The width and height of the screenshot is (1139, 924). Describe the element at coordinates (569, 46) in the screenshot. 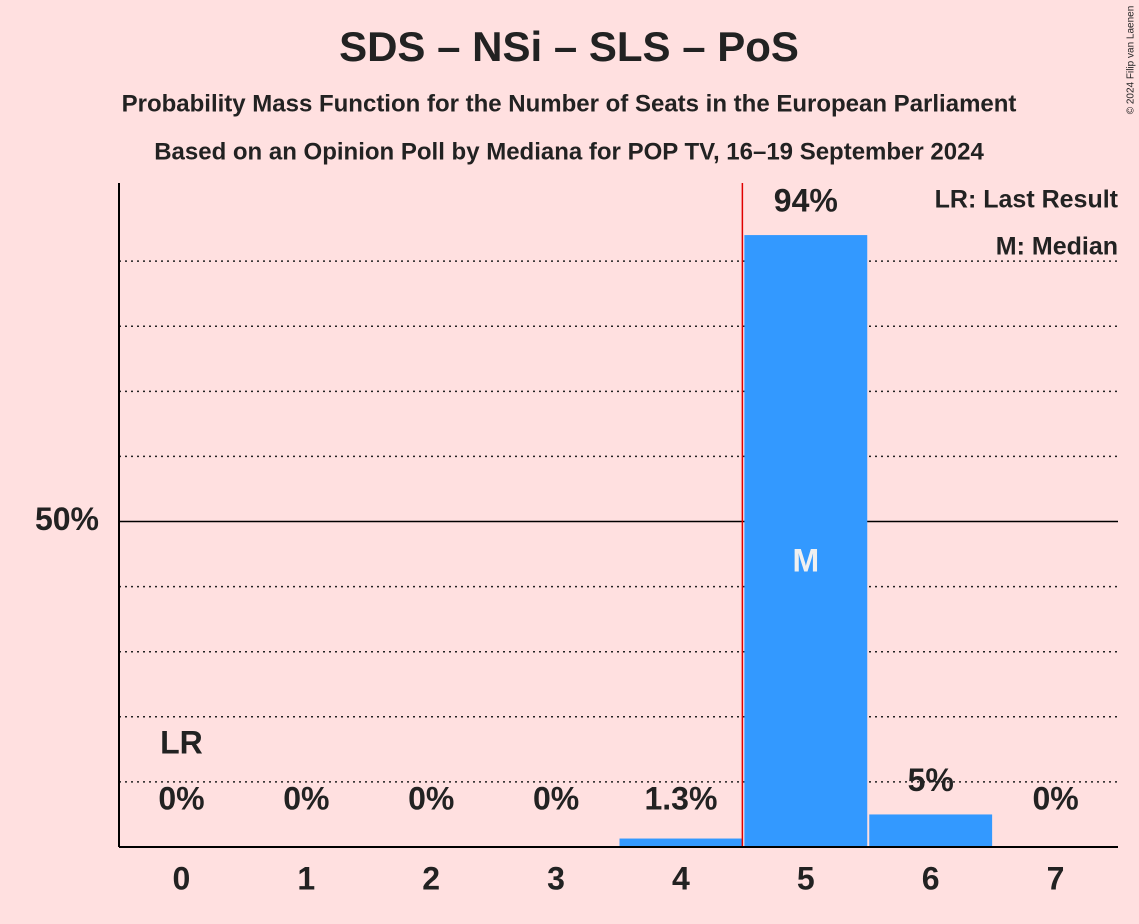

I see `chart-title: SDS – NSi – SLS – PoS` at that location.